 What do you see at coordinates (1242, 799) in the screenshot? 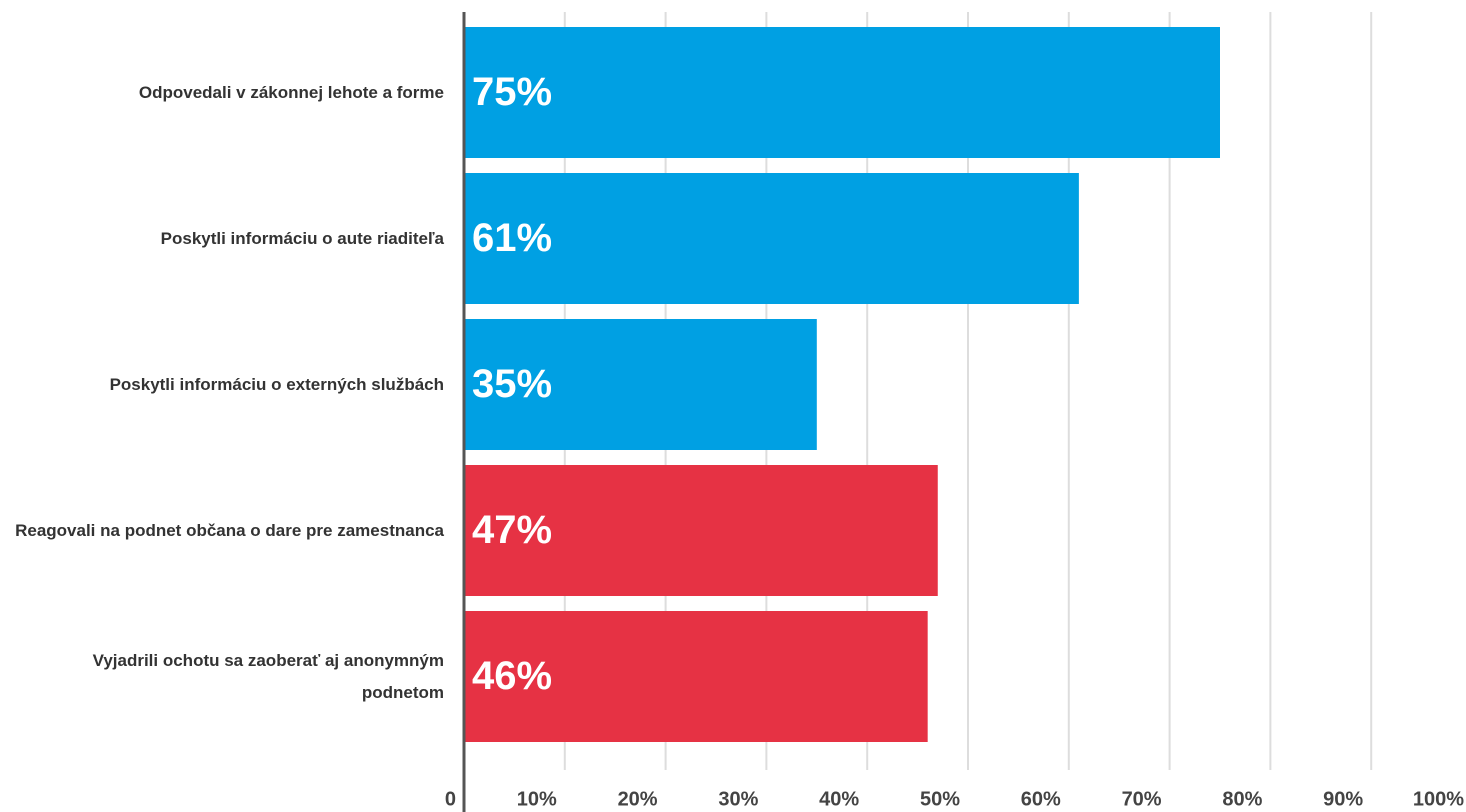
I see `x-tick-label: 80%` at bounding box center [1242, 799].